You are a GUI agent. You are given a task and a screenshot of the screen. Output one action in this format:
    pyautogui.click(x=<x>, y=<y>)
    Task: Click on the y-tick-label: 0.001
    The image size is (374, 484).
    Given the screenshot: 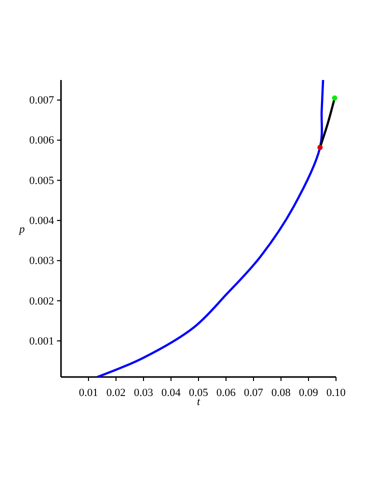 What is the action you would take?
    pyautogui.click(x=41, y=341)
    